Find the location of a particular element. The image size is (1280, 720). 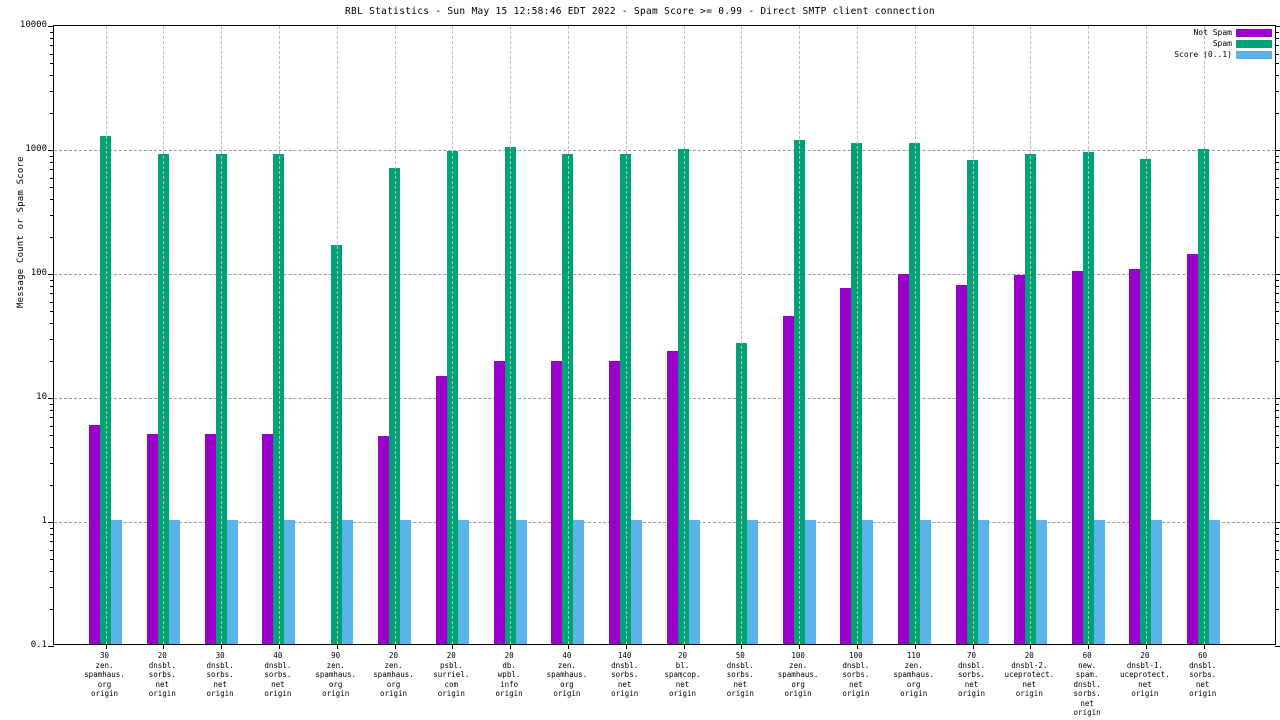

x-tick-label: 110 zen. spamhaus. org origin is located at coordinates (913, 674).